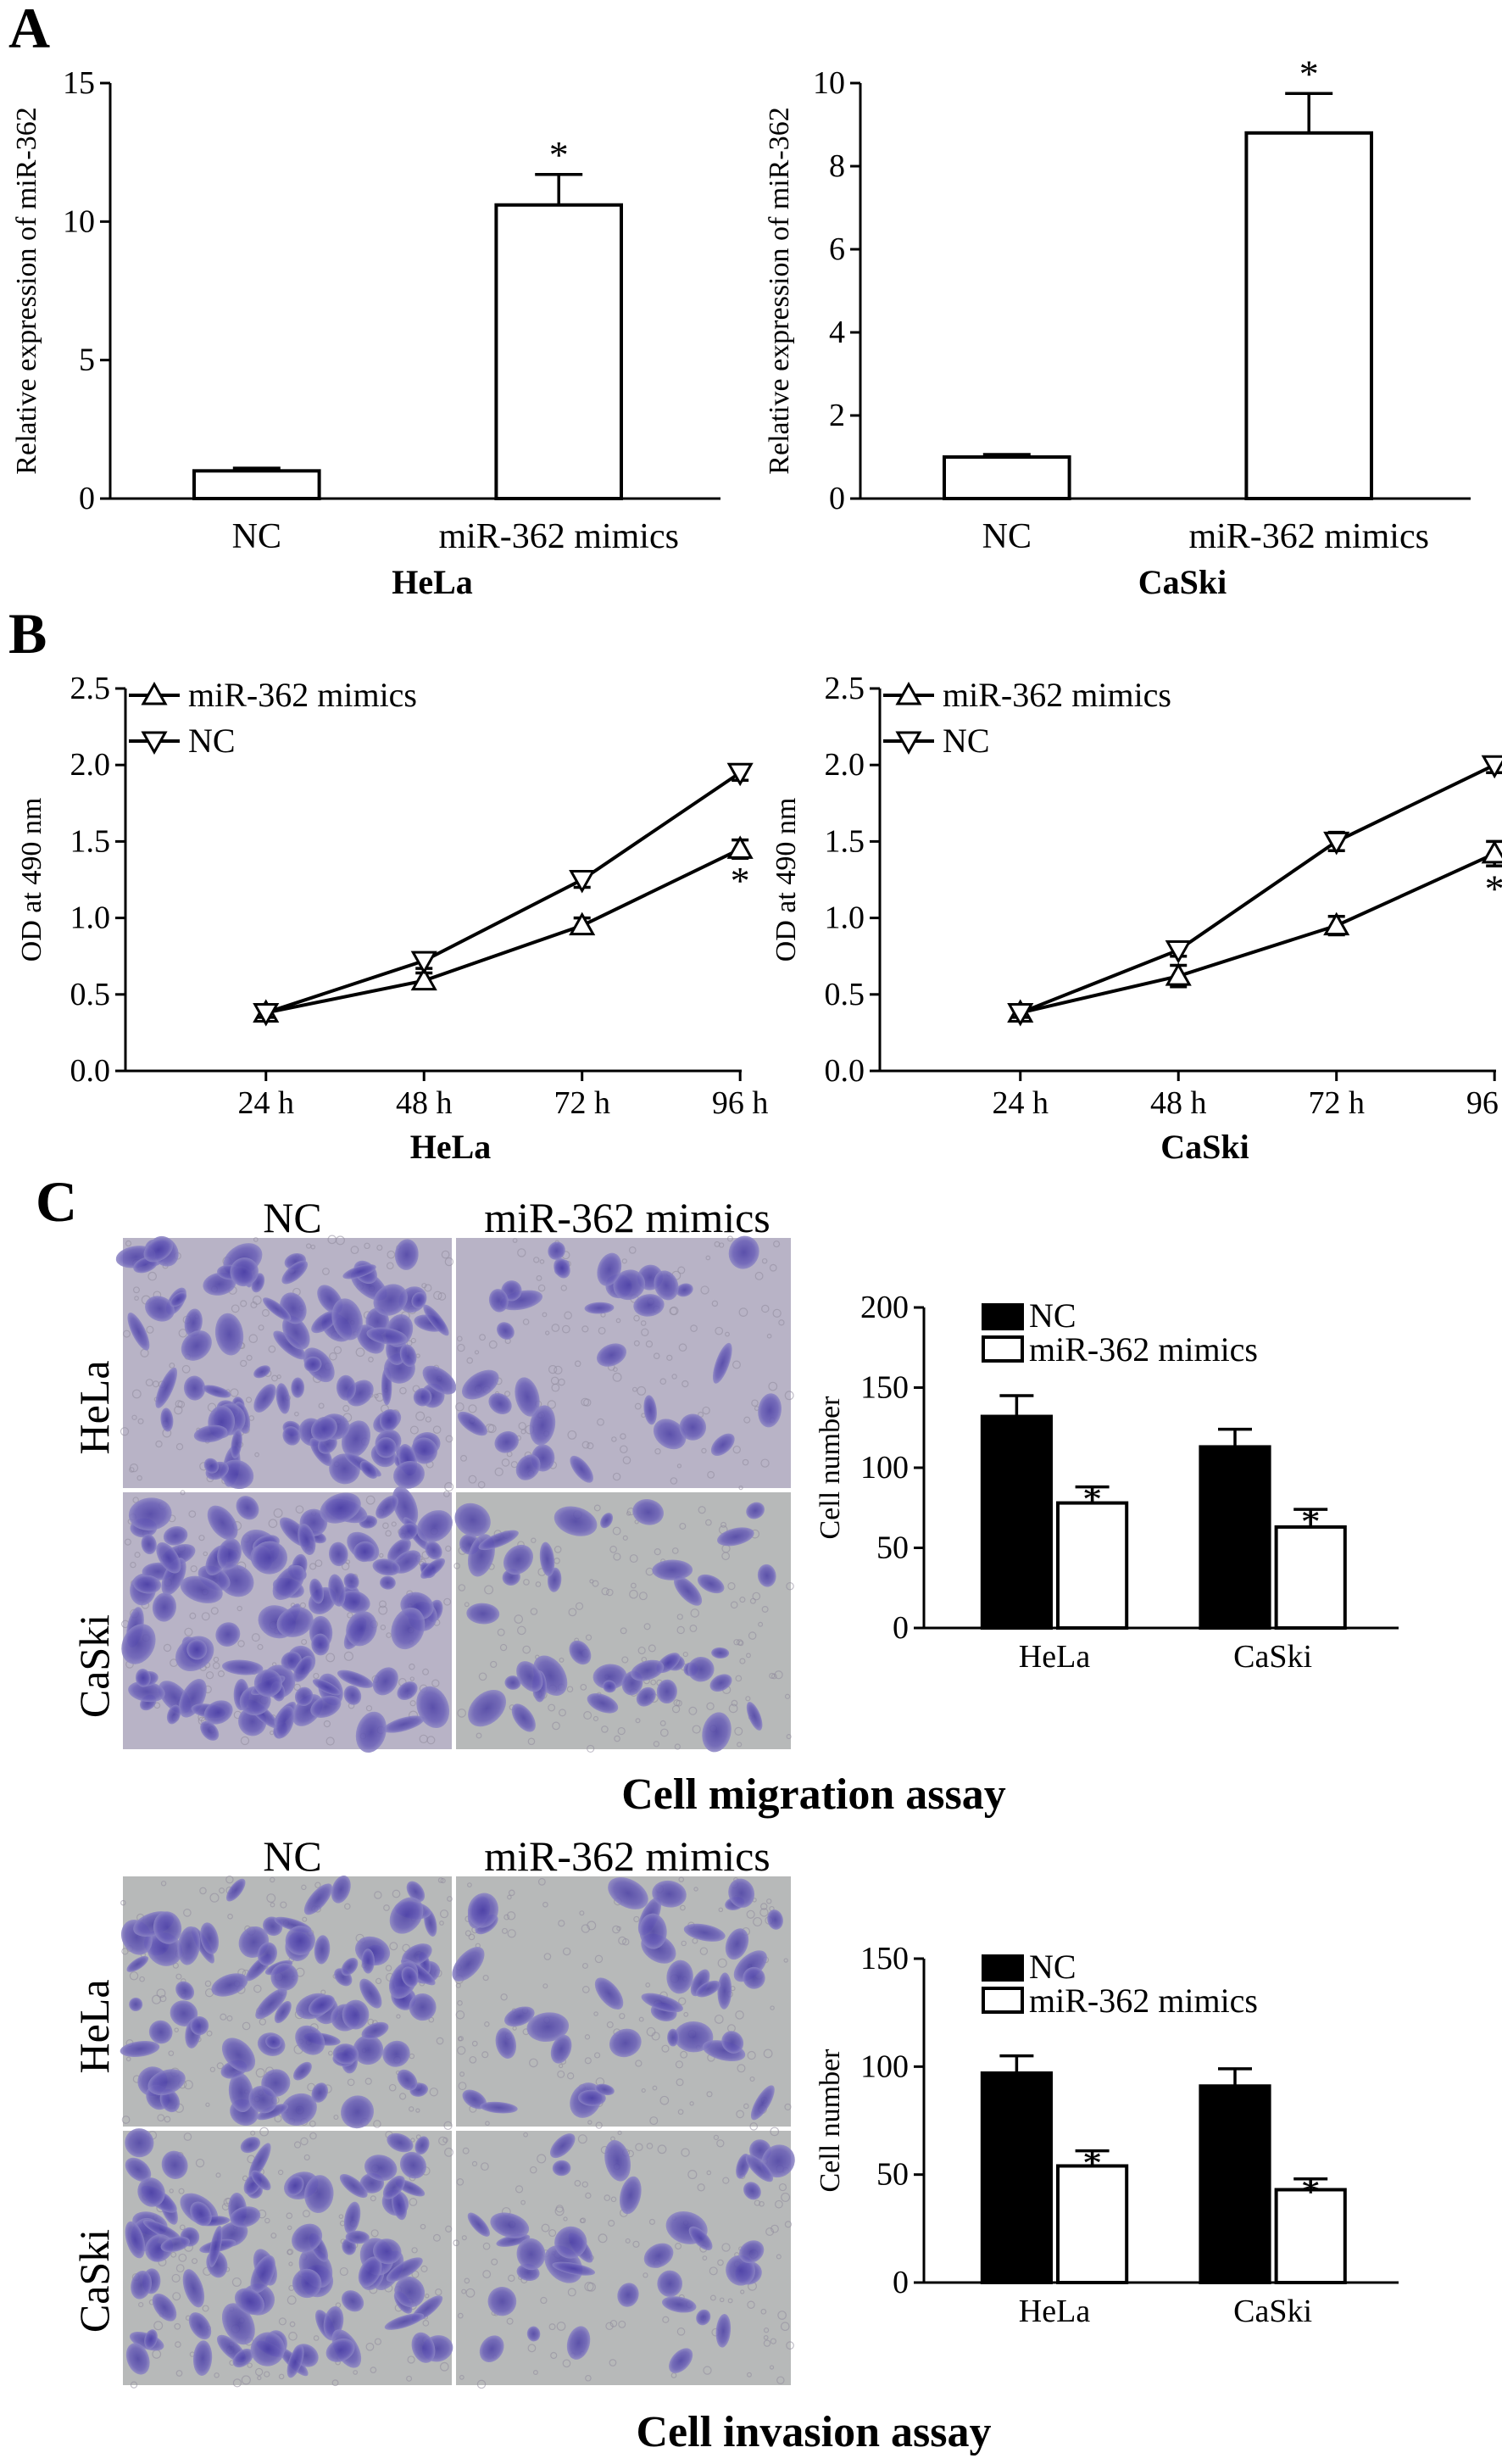 The image size is (1502, 2464). I want to click on x-axis-title: HeLa, so click(433, 582).